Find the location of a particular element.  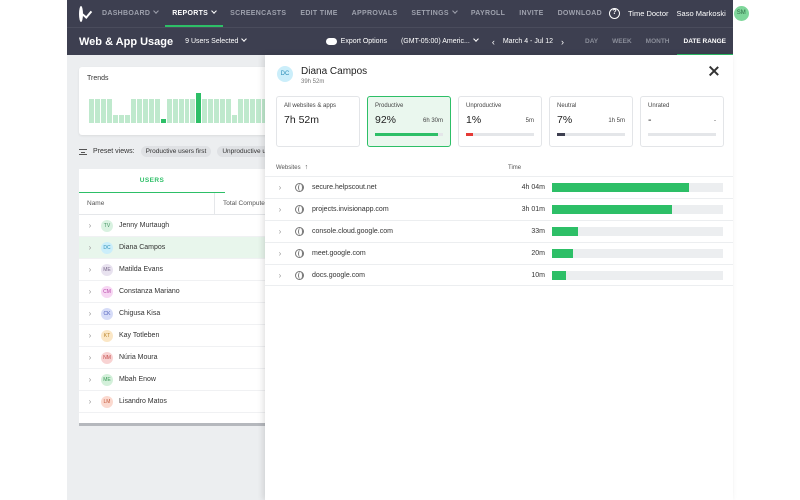

stat-card: Unproductive 1% 5m is located at coordinates (500, 121).